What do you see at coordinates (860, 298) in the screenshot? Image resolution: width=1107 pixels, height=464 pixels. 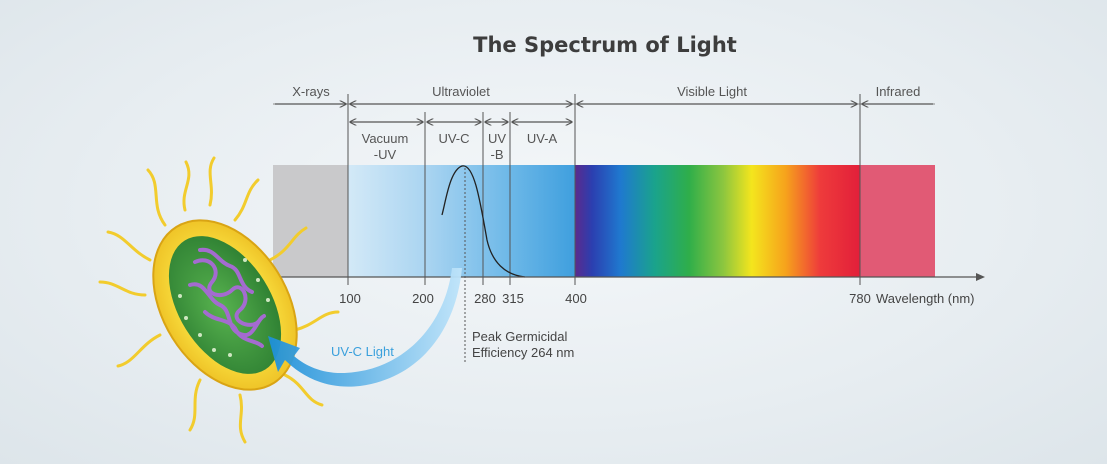 I see `tick-label: 780` at bounding box center [860, 298].